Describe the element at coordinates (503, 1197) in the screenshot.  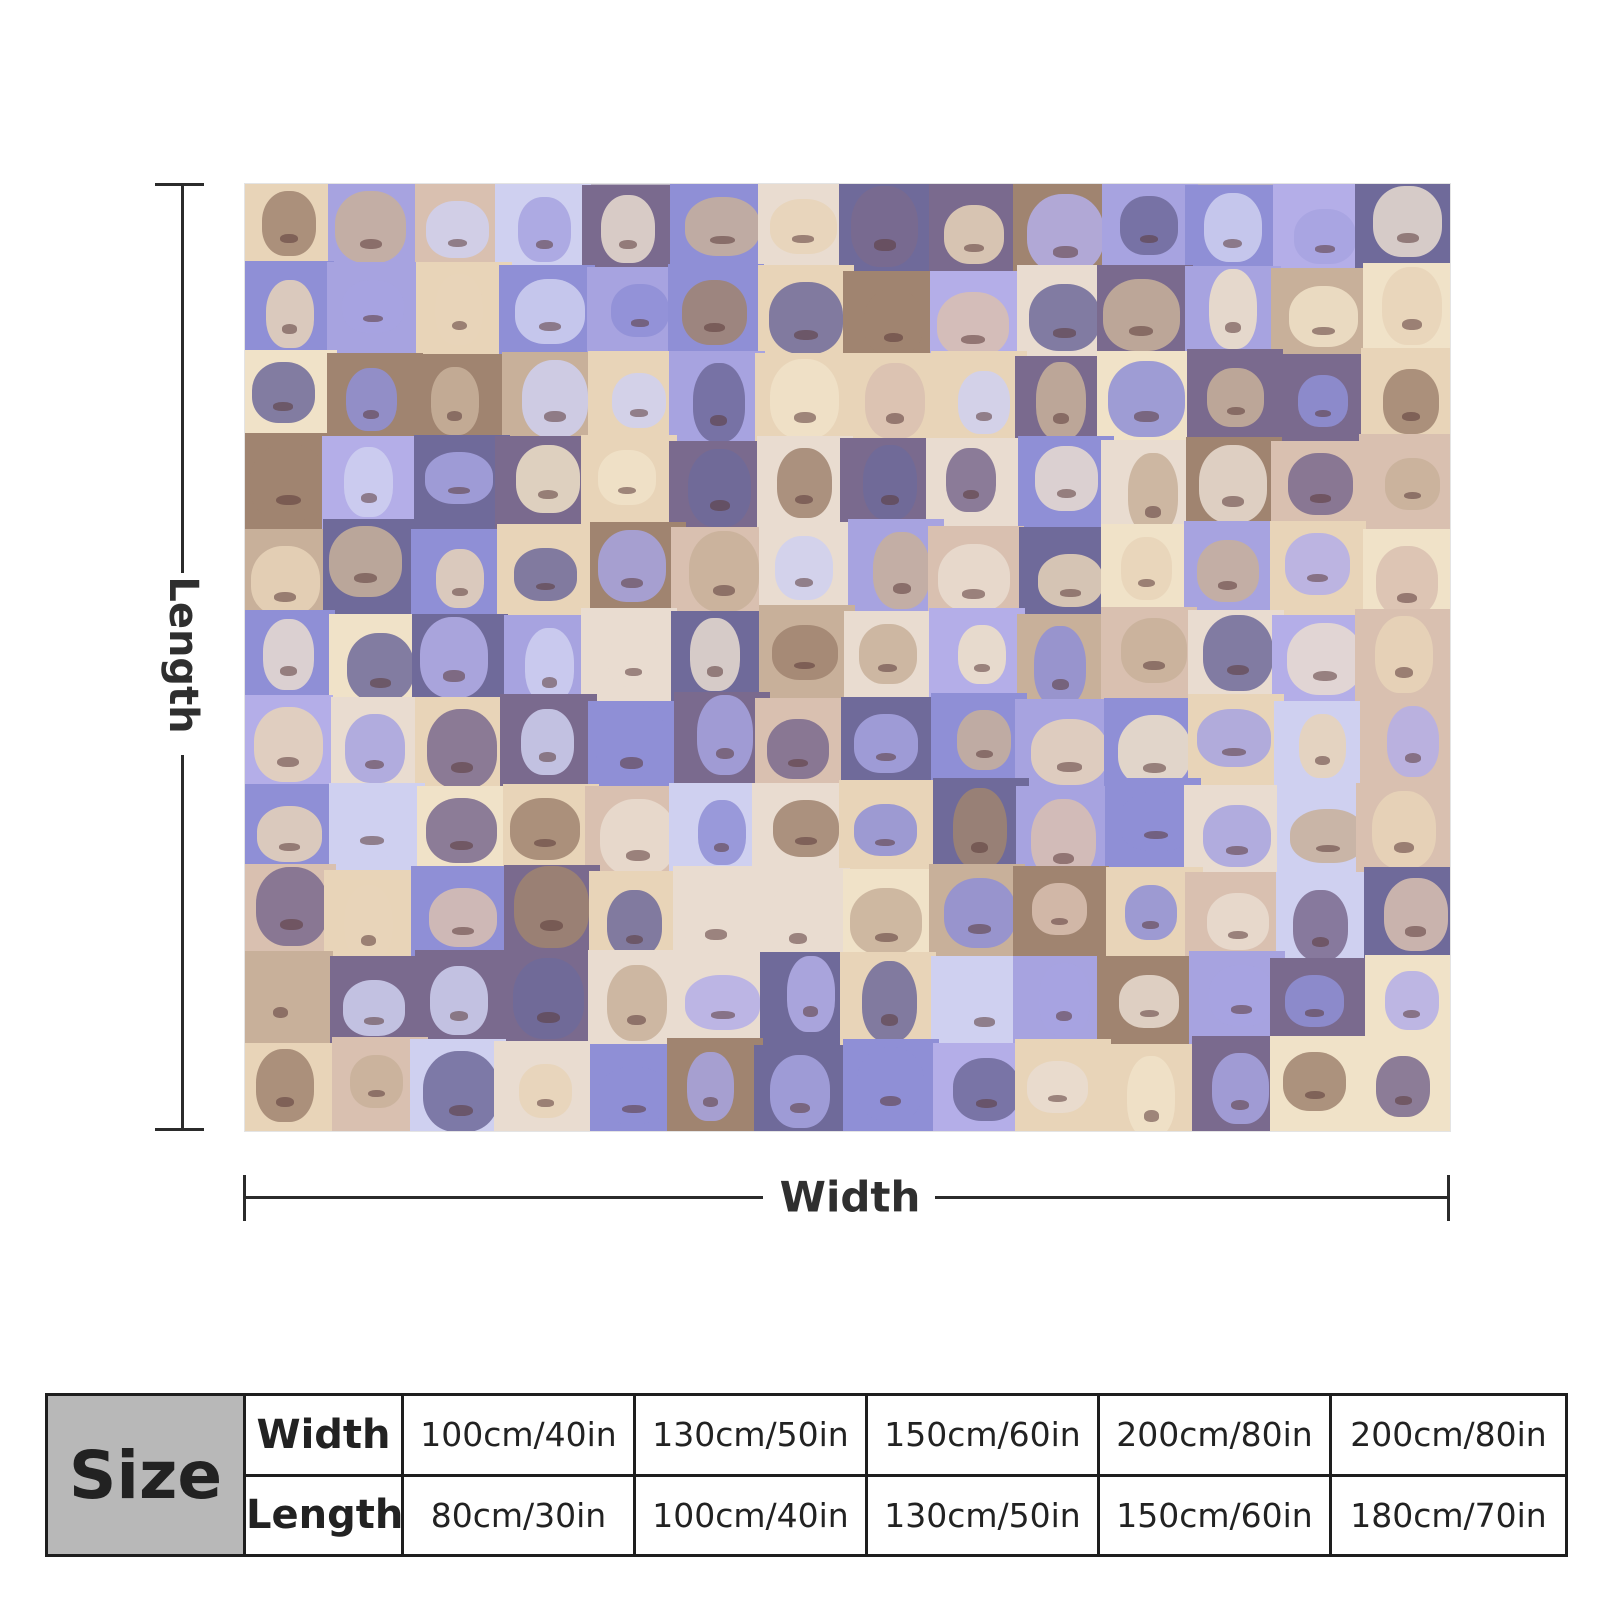
I see `width-indicator-line-left` at that location.